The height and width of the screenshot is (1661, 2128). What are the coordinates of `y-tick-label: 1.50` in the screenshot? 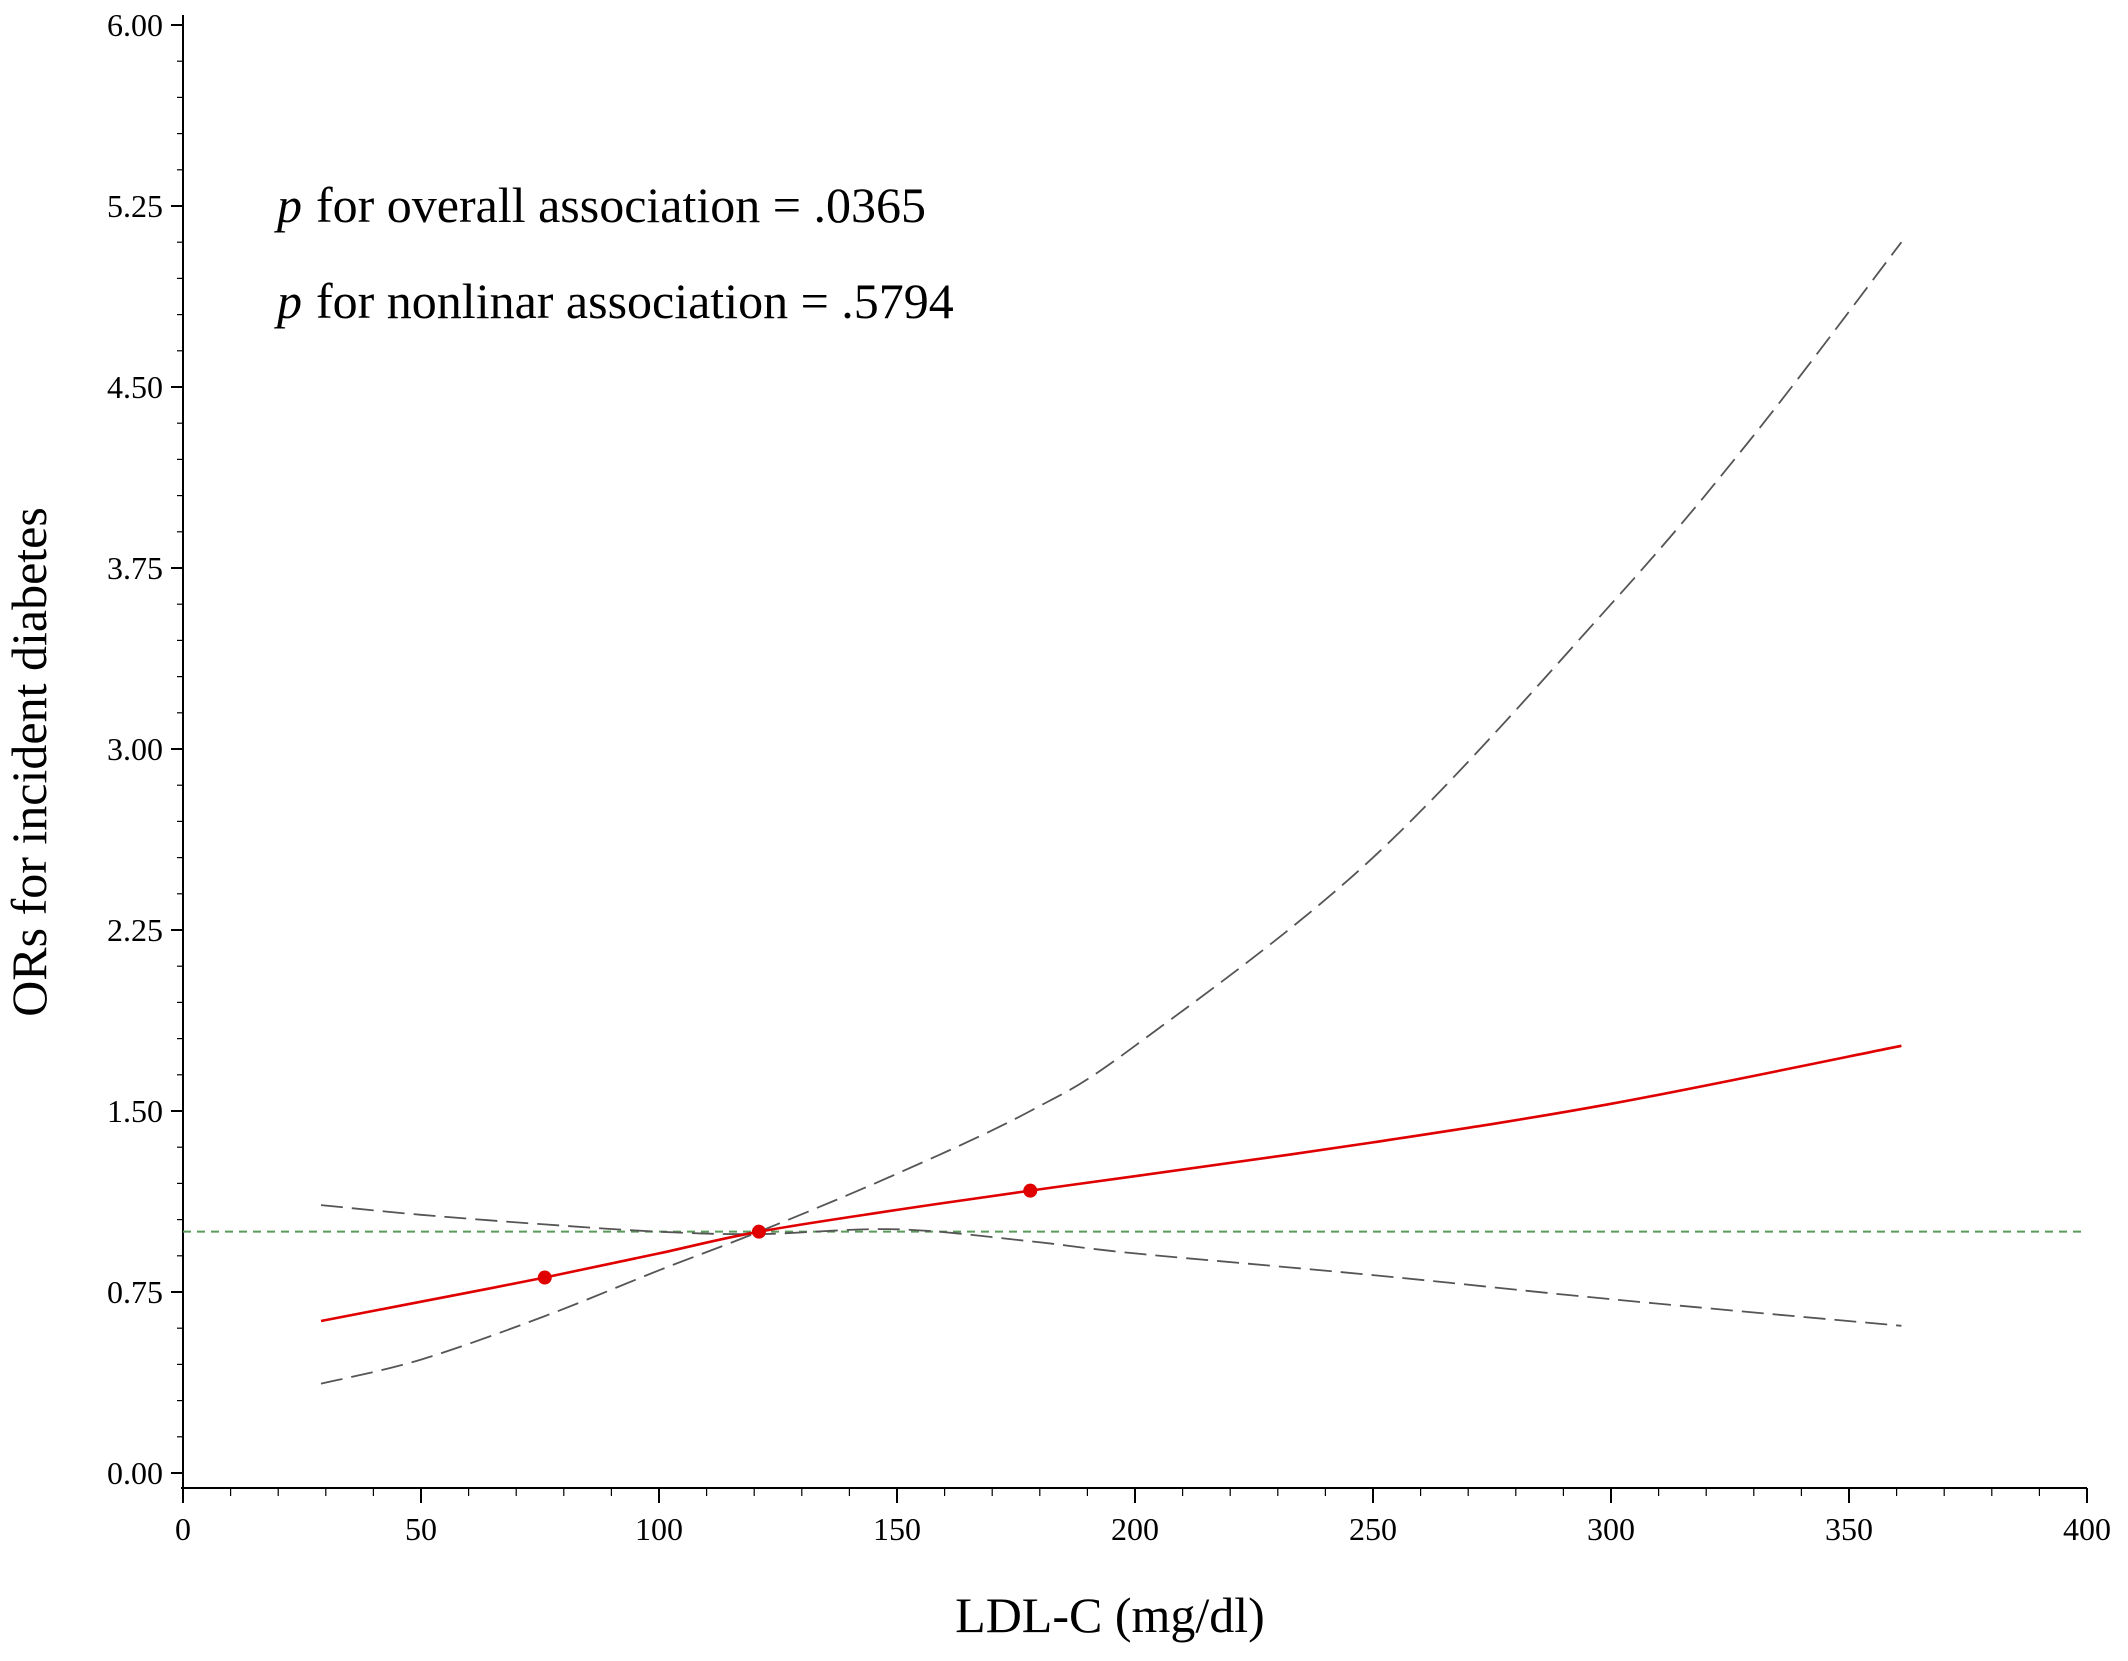 It's located at (135, 1111).